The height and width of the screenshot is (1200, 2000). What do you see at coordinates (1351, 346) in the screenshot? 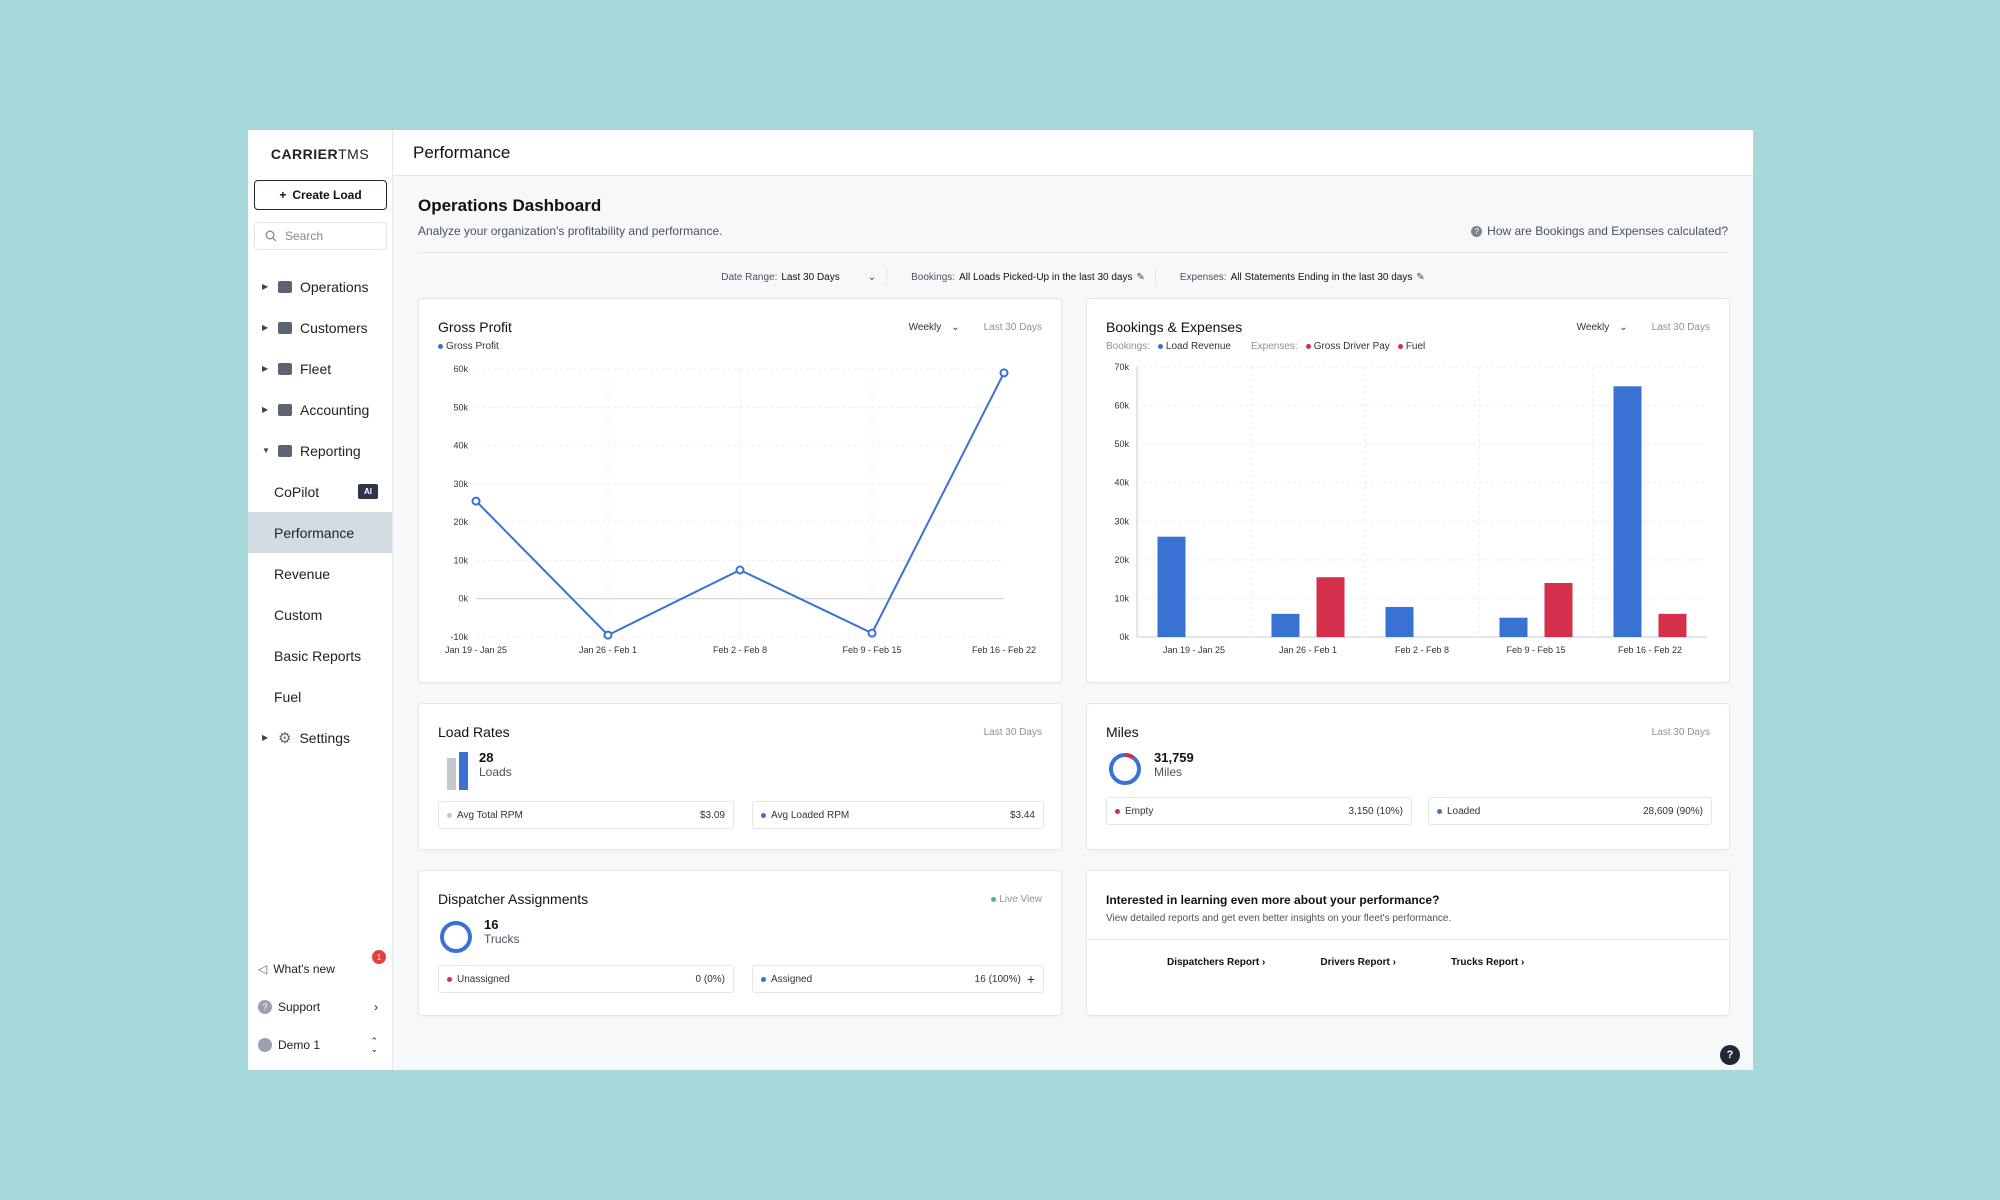
I see `legend-label: Gross Driver Pay` at bounding box center [1351, 346].